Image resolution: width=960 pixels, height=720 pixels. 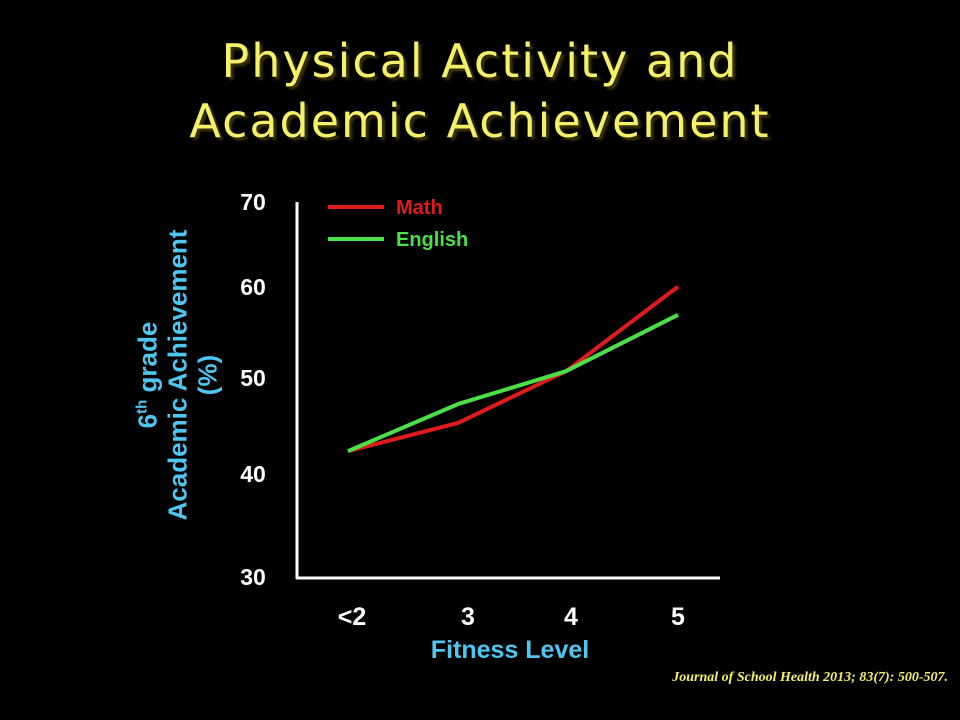 I want to click on x-tick-label: 5, so click(x=678, y=617).